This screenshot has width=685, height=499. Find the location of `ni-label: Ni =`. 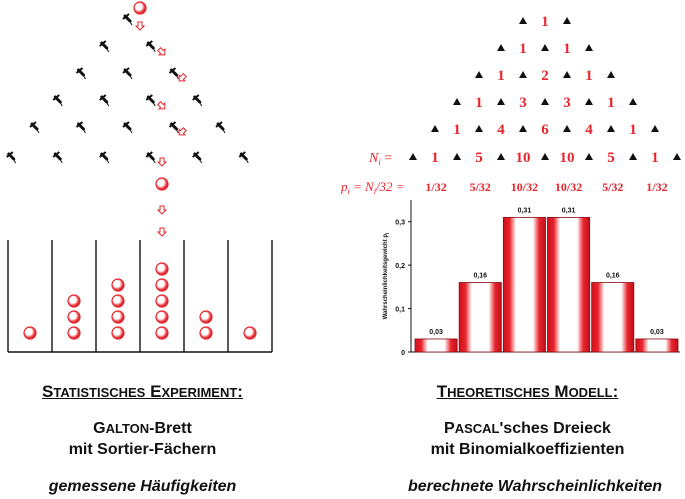

ni-label: Ni = is located at coordinates (380, 159).